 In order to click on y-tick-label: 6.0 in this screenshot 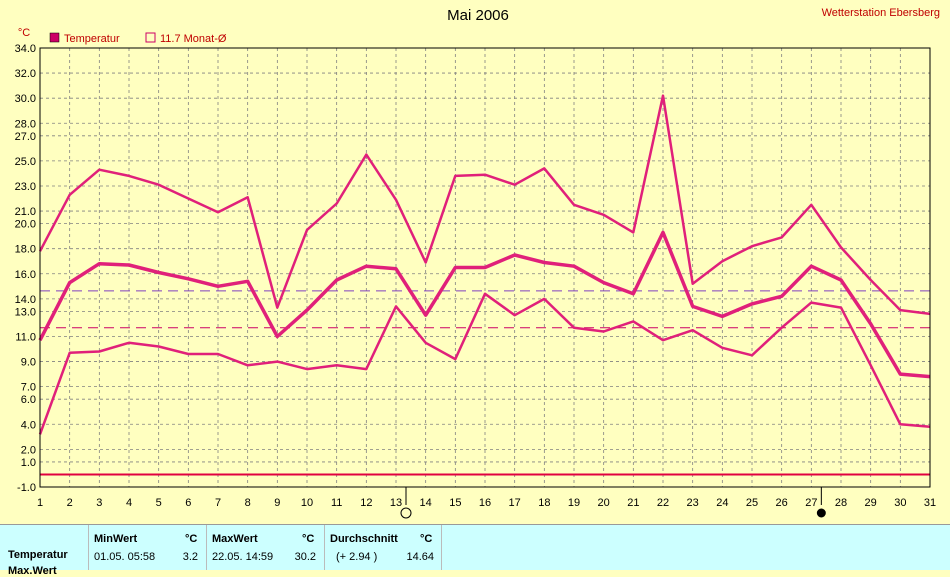, I will do `click(28, 400)`.